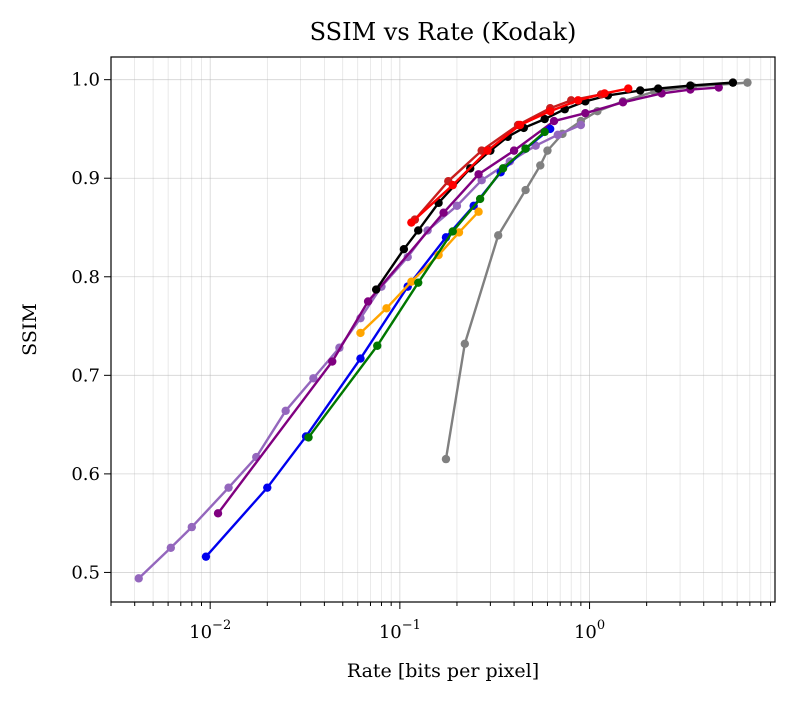 The image size is (792, 702). Describe the element at coordinates (30, 329) in the screenshot. I see `y-axis-label: SSIM` at that location.